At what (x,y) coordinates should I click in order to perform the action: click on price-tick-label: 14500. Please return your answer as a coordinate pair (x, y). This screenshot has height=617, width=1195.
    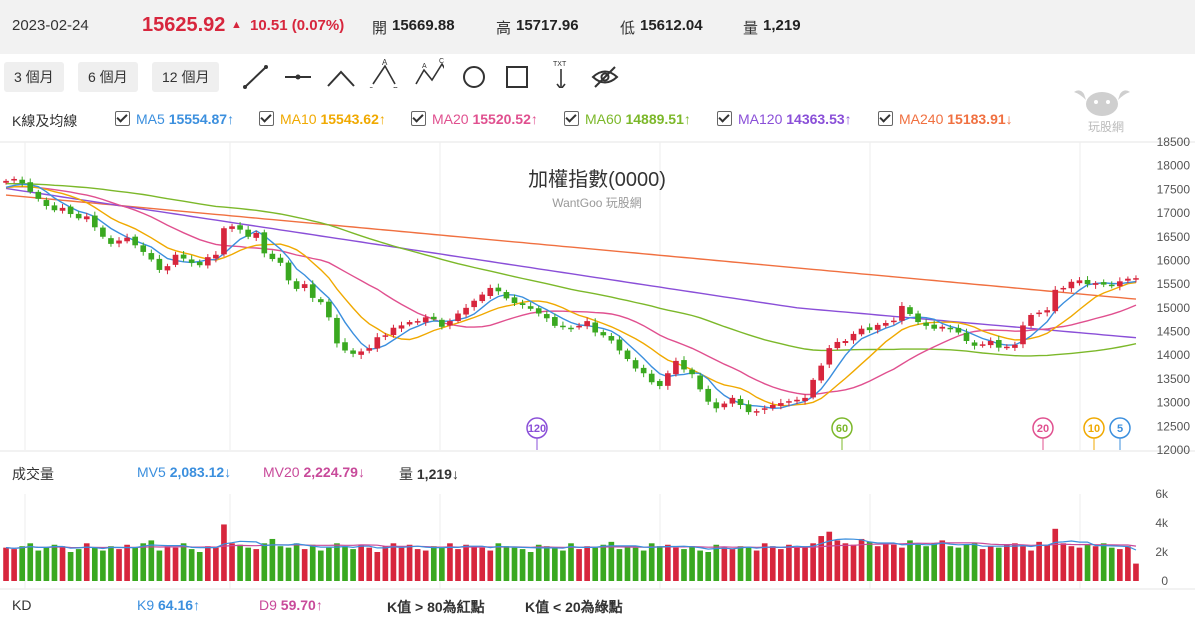
    Looking at the image, I should click on (1174, 332).